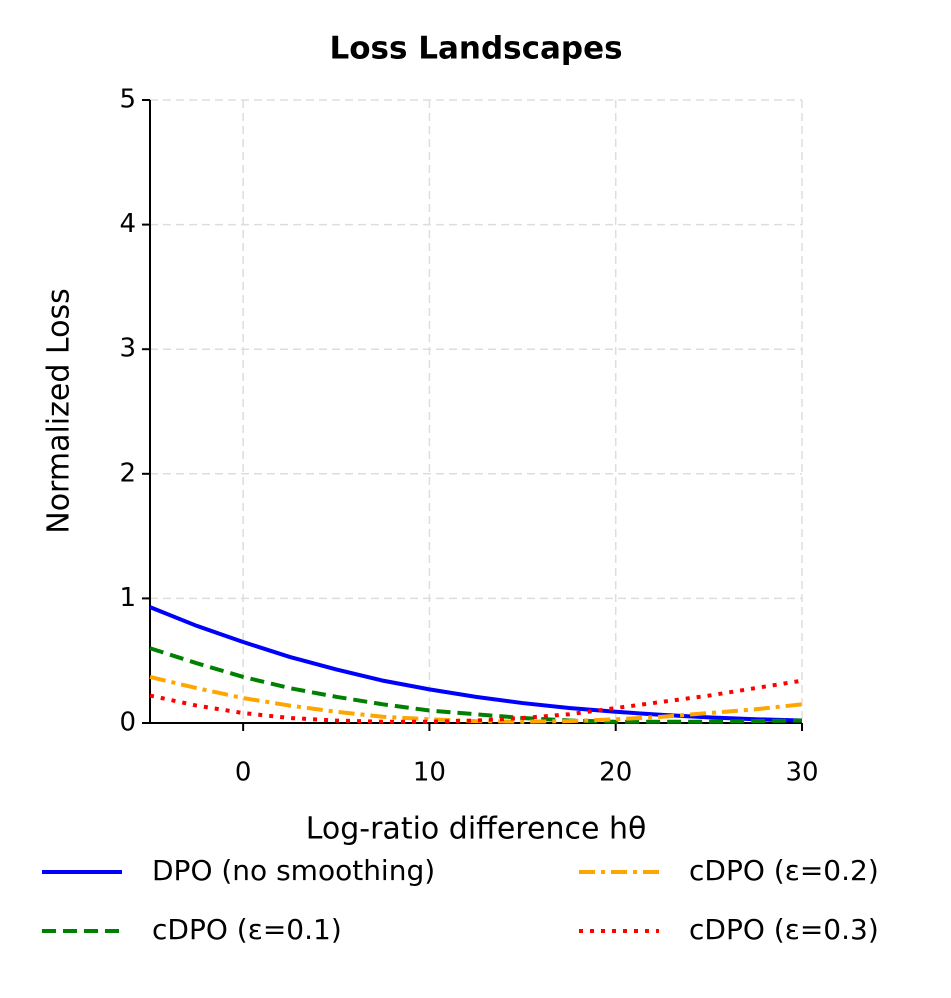 This screenshot has width=951, height=998. What do you see at coordinates (293, 870) in the screenshot?
I see `legend-label: DPO (no smoothing)` at bounding box center [293, 870].